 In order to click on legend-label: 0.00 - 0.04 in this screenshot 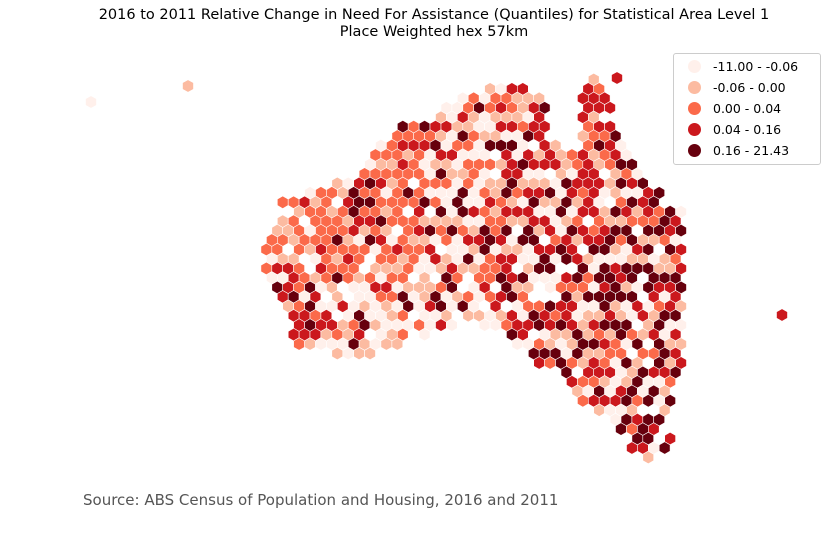, I will do `click(747, 108)`.